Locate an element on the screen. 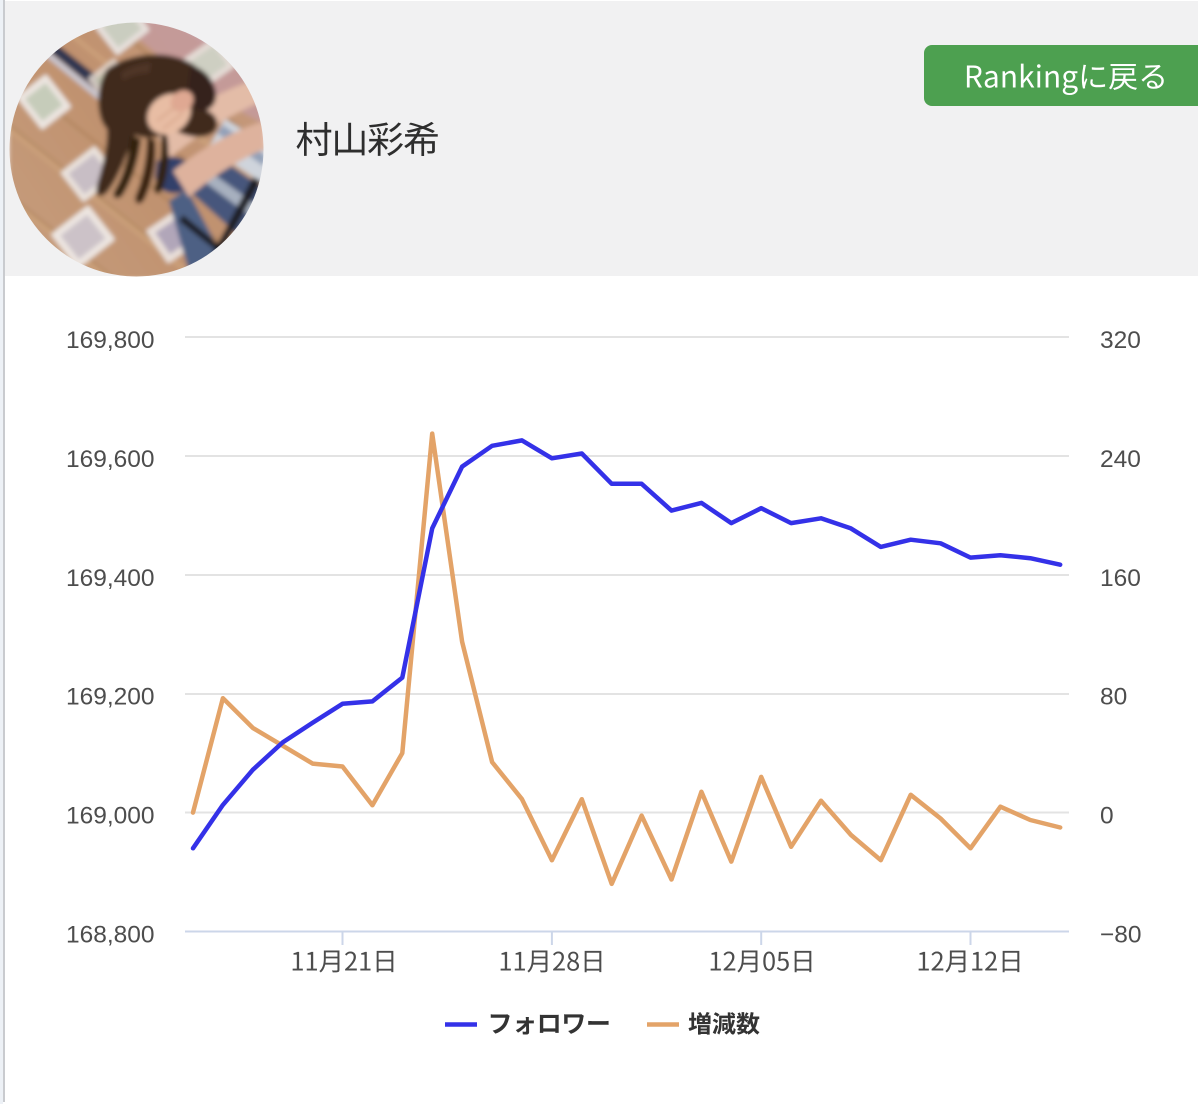  svg-text: 169,000 is located at coordinates (110, 816).